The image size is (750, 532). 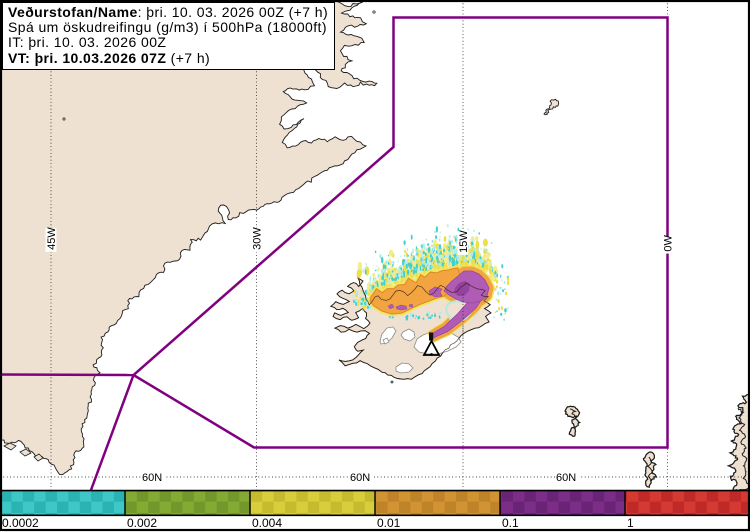 What do you see at coordinates (630, 523) in the screenshot?
I see `svg-text: 1` at bounding box center [630, 523].